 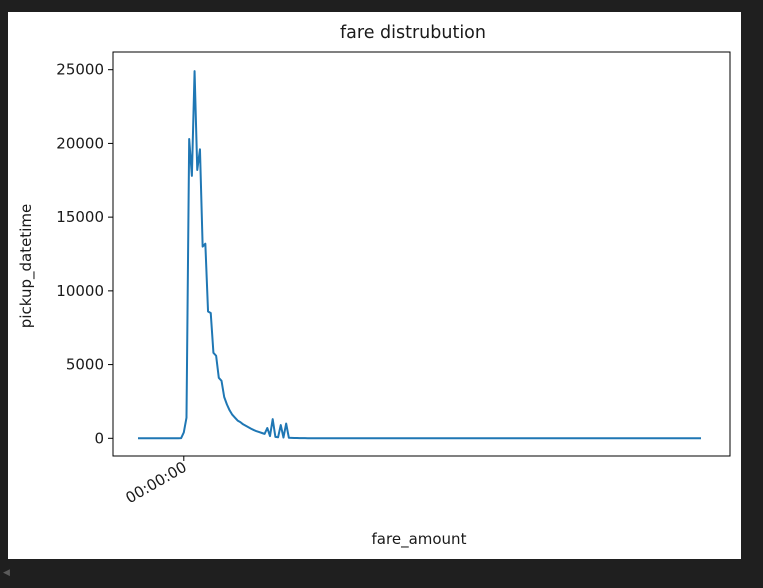 I want to click on y-tick-label: 0, so click(x=99, y=438).